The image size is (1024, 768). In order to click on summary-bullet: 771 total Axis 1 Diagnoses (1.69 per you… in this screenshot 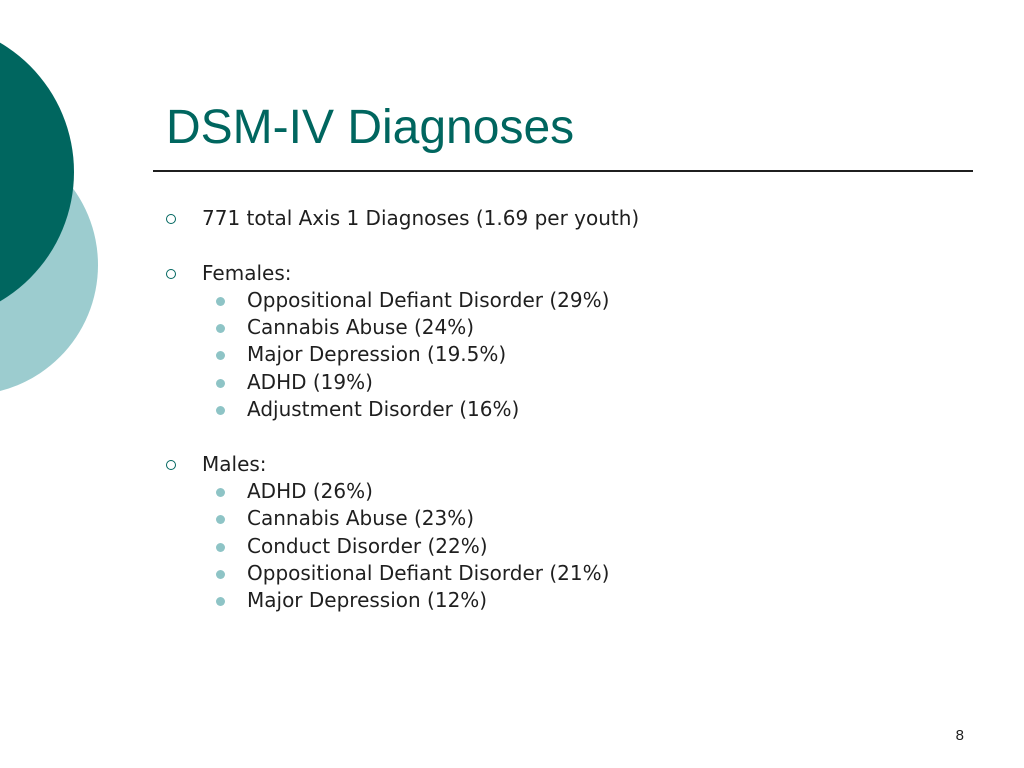, I will do `click(574, 218)`.